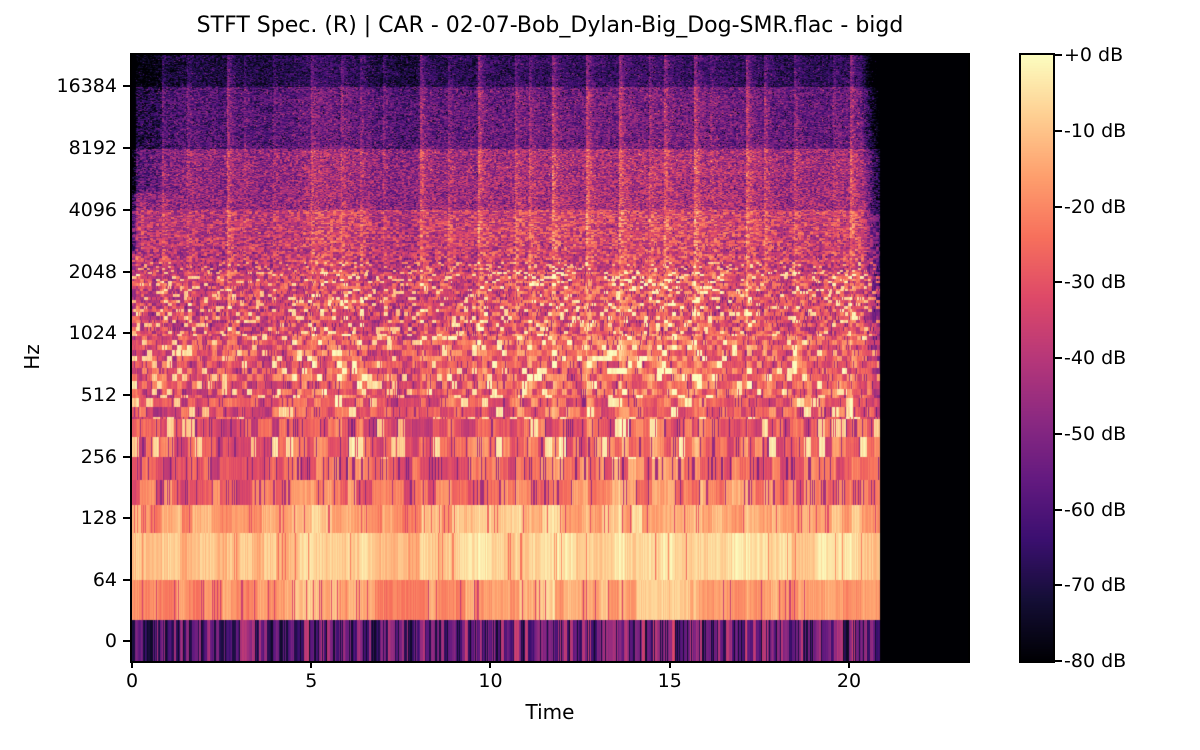  Describe the element at coordinates (311, 681) in the screenshot. I see `x-tick-label: 5` at that location.